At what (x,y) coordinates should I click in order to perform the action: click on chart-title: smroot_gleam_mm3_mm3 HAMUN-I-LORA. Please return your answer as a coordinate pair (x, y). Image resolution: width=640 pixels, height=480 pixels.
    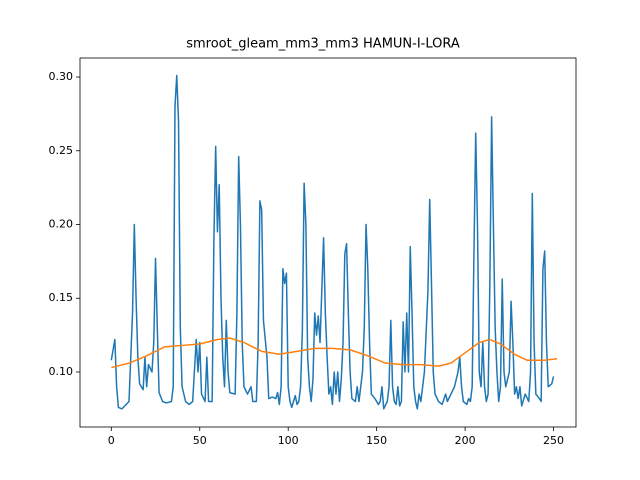
    Looking at the image, I should click on (323, 44).